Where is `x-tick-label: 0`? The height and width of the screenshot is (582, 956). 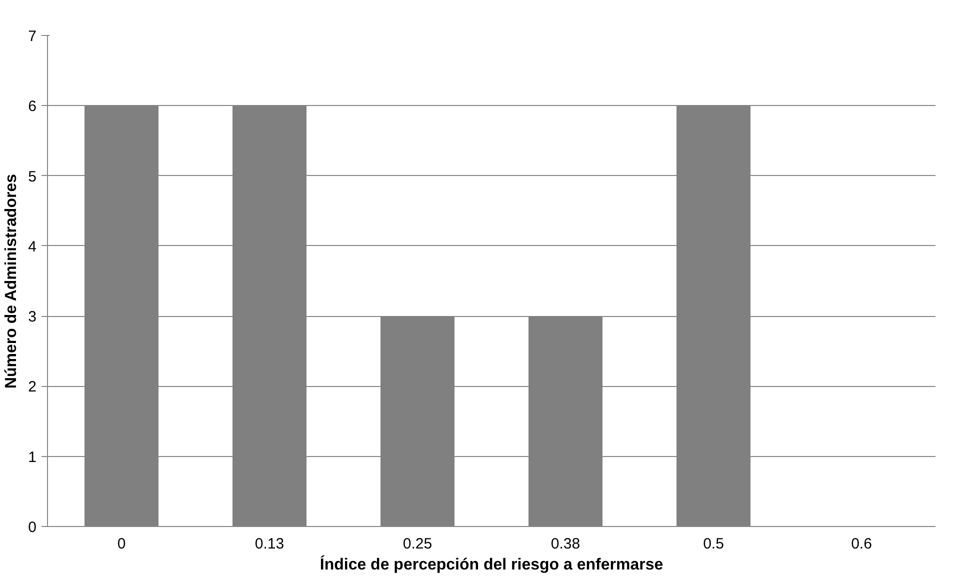
x-tick-label: 0 is located at coordinates (121, 544).